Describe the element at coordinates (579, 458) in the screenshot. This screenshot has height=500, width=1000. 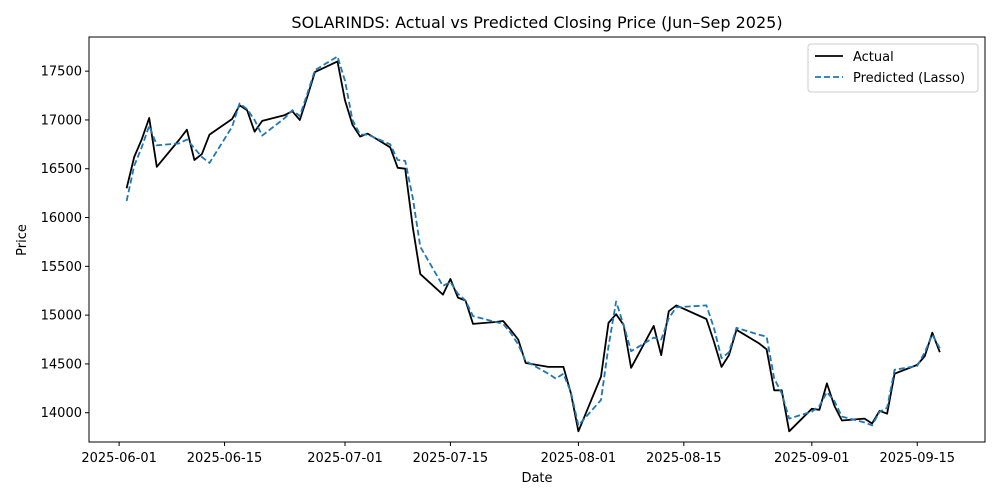
I see `x-tick-label: 2025-08-01` at that location.